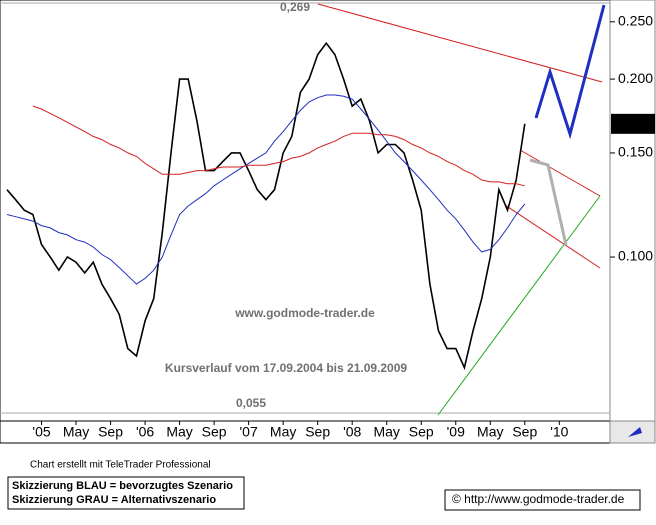 This screenshot has width=656, height=525. Describe the element at coordinates (538, 499) in the screenshot. I see `copyright: © http://www.godmode-trader.de` at that location.